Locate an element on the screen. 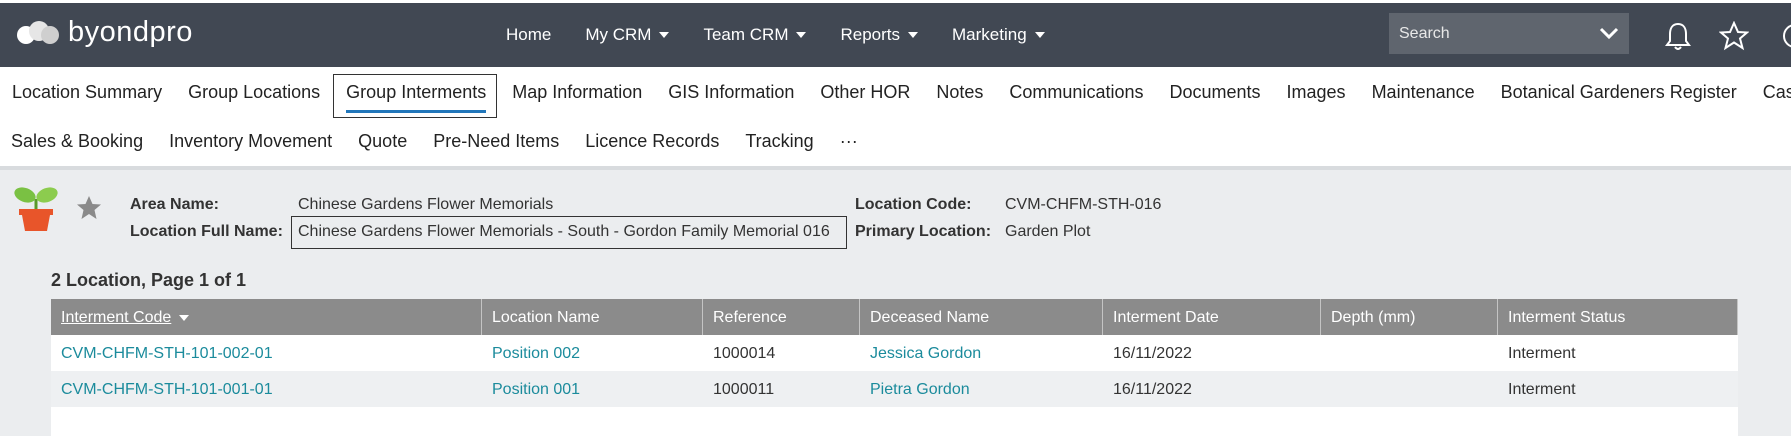  table-link: Pietra Gordon is located at coordinates (920, 389).